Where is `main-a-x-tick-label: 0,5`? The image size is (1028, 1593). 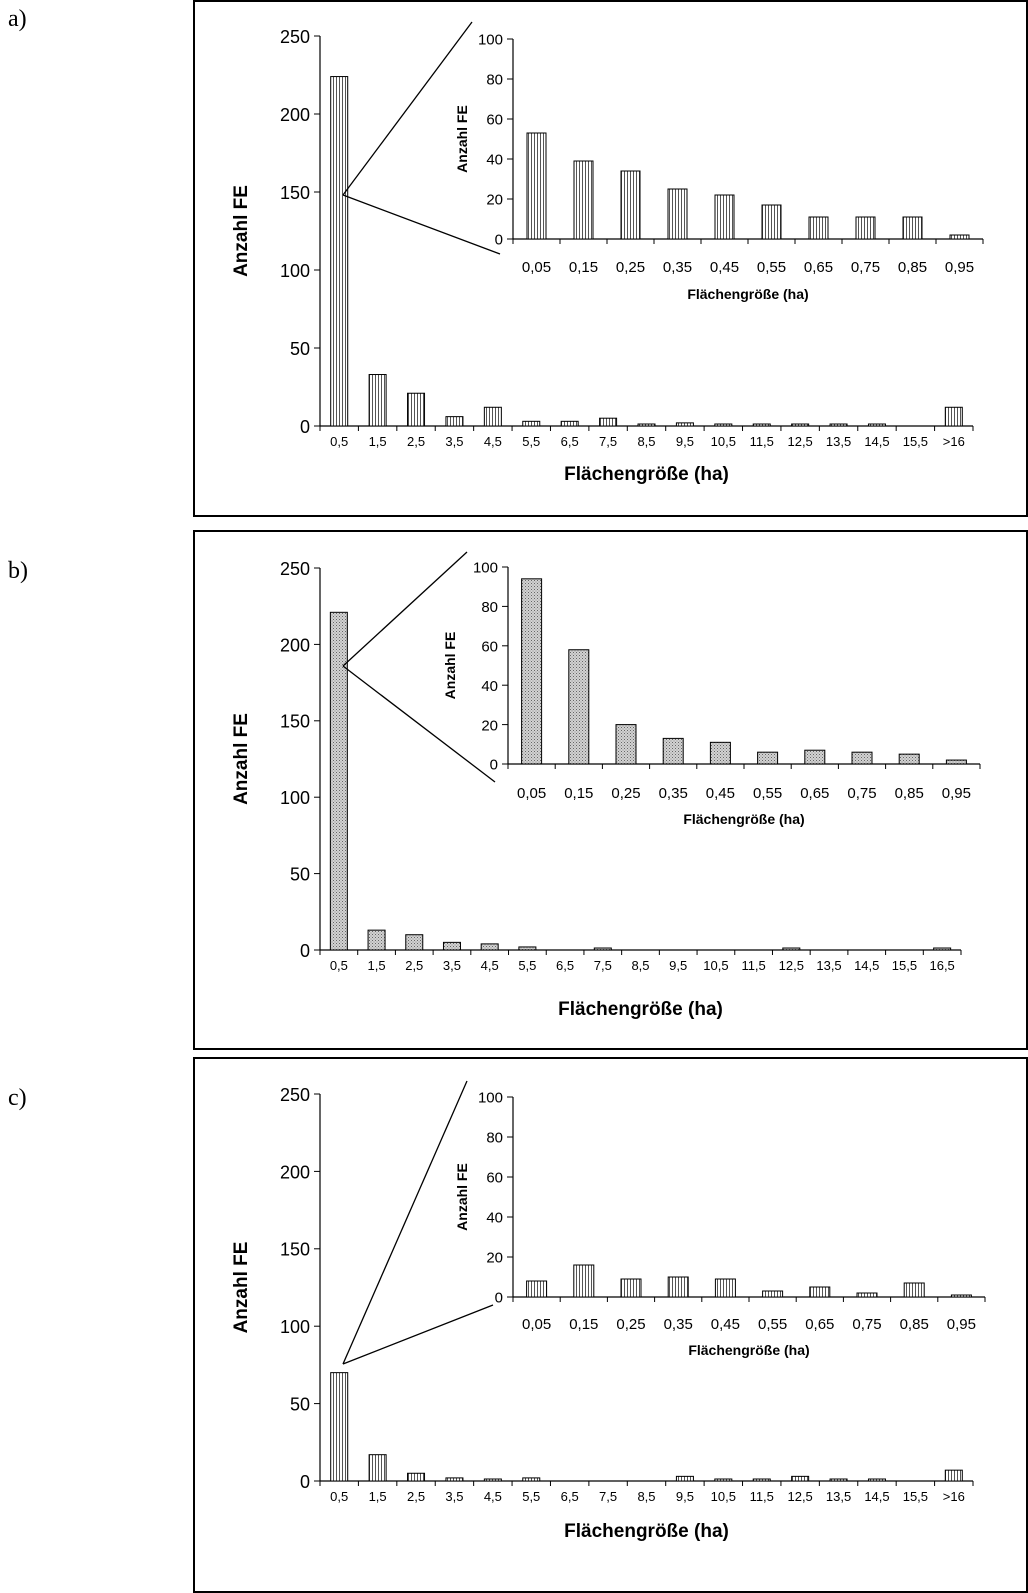 main-a-x-tick-label: 0,5 is located at coordinates (339, 441).